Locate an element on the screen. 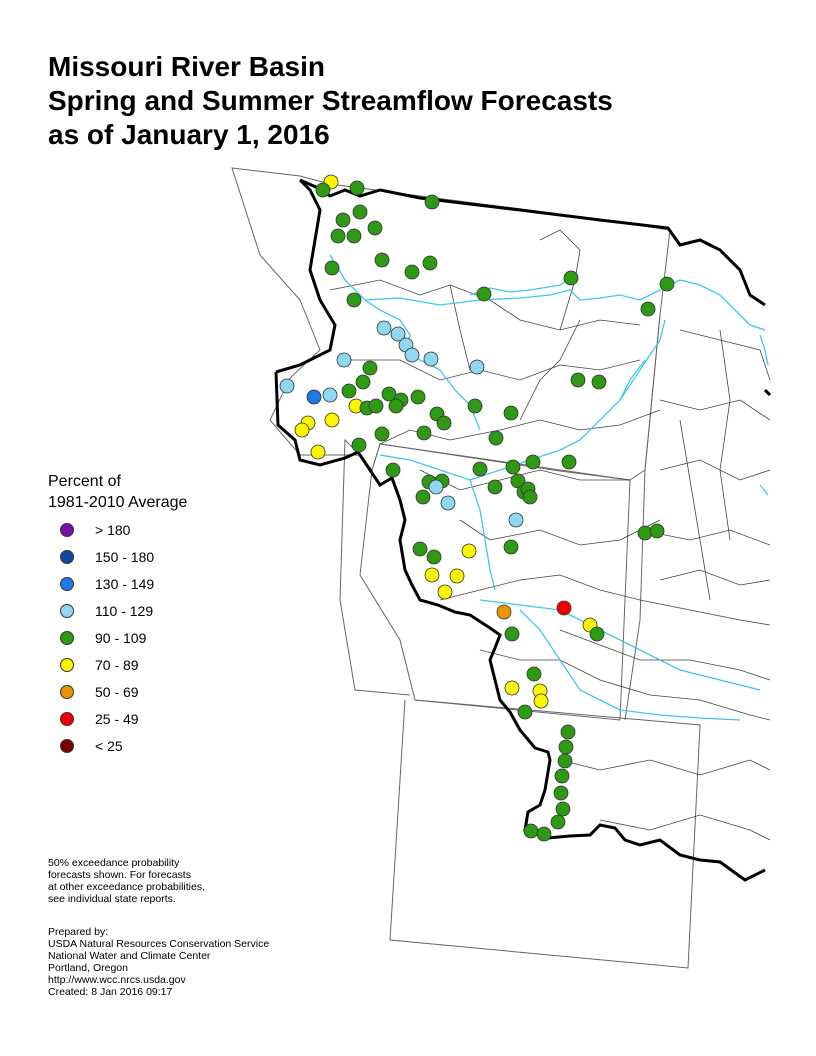  legend-item: 90 - 109 is located at coordinates (117, 644).